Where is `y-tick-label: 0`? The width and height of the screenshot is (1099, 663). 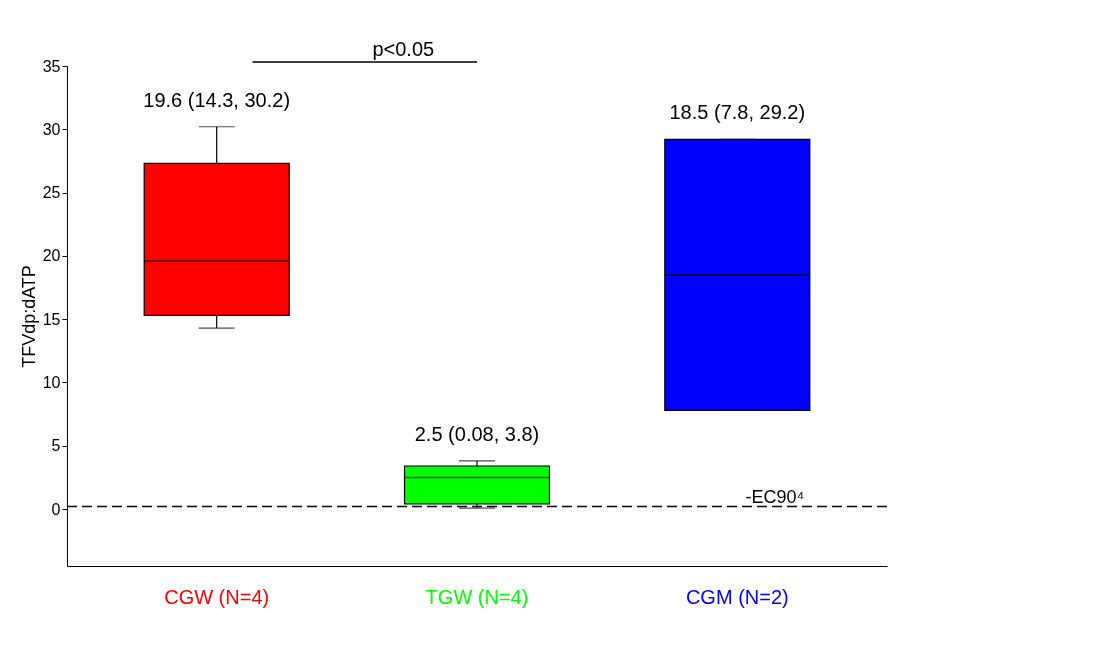 y-tick-label: 0 is located at coordinates (56, 509).